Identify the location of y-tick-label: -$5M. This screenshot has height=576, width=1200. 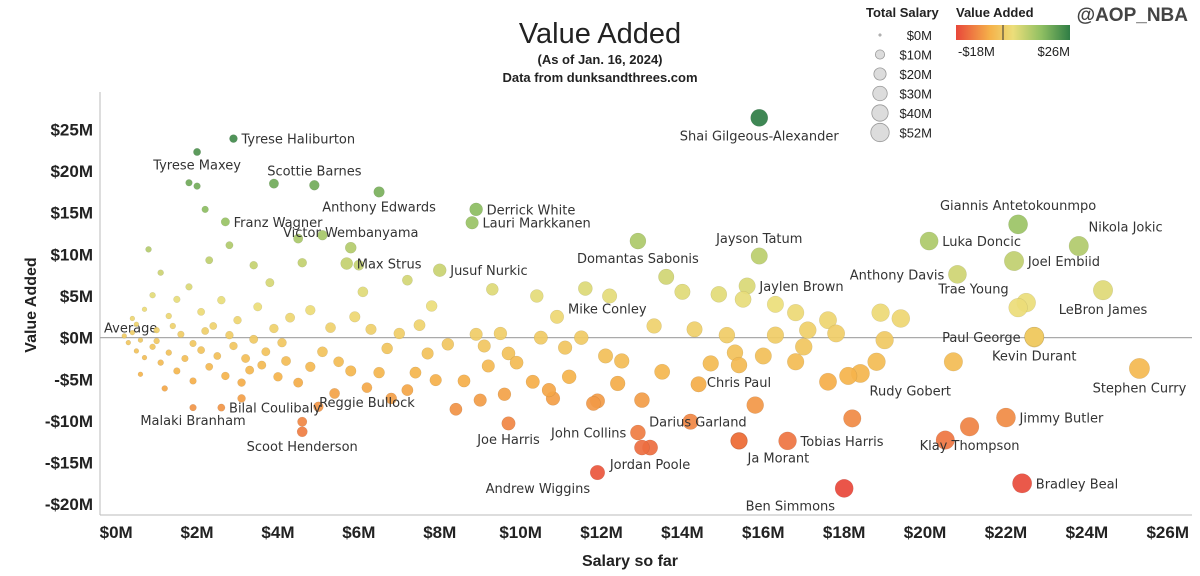
(73, 379).